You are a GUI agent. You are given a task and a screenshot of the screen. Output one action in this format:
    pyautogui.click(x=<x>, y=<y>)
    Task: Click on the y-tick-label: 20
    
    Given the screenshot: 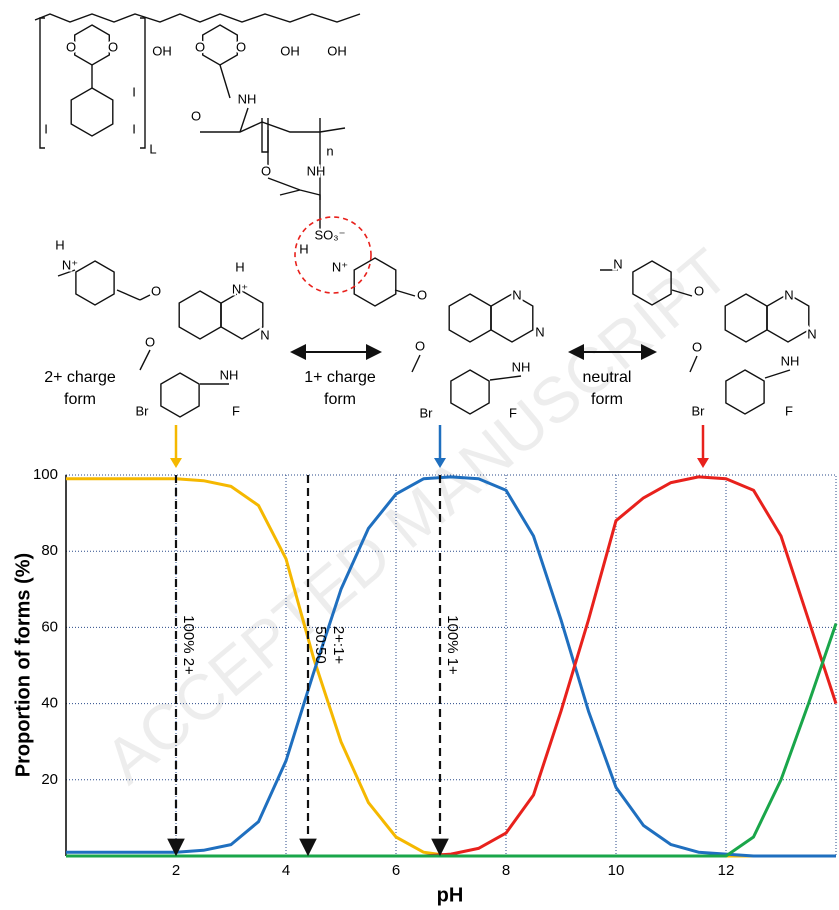 What is the action you would take?
    pyautogui.click(x=49, y=779)
    